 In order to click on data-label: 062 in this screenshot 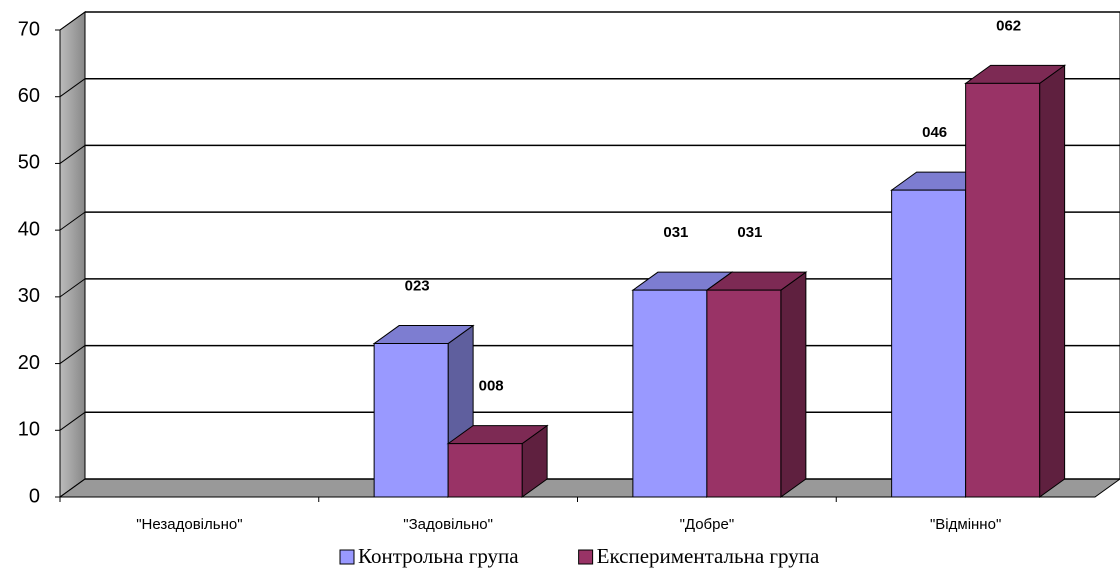, I will do `click(1008, 25)`.